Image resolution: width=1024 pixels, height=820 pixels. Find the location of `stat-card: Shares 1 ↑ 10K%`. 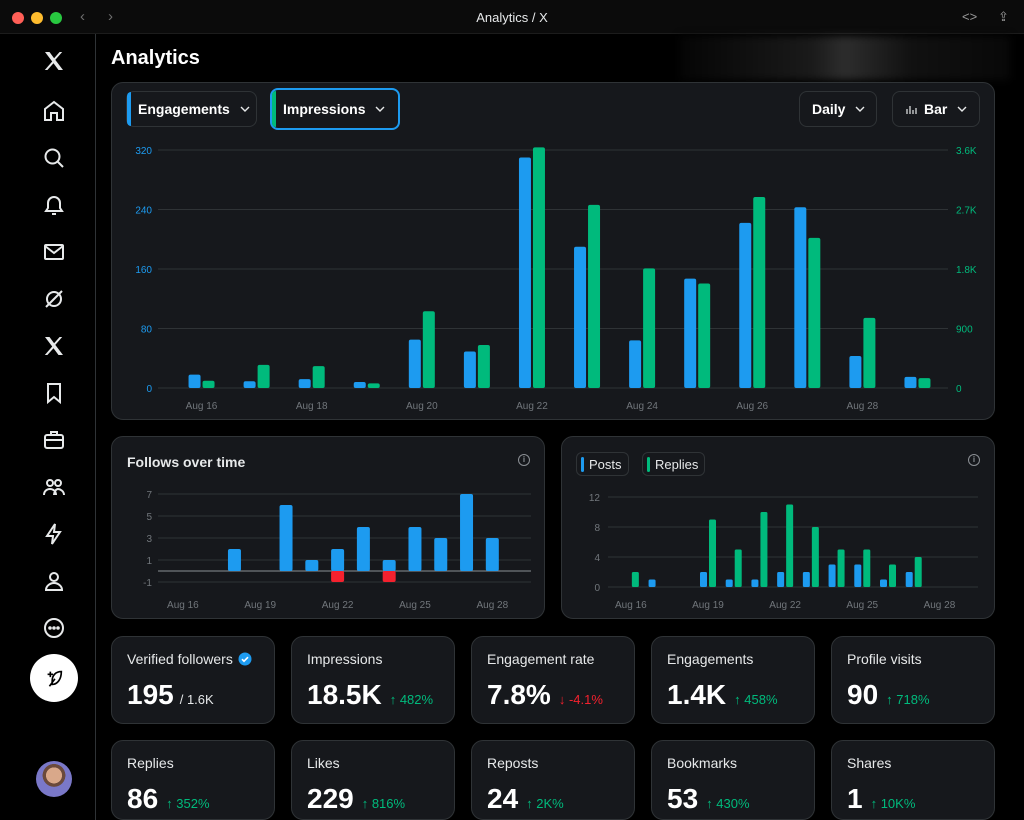

stat-card: Shares 1 ↑ 10K% is located at coordinates (913, 780).